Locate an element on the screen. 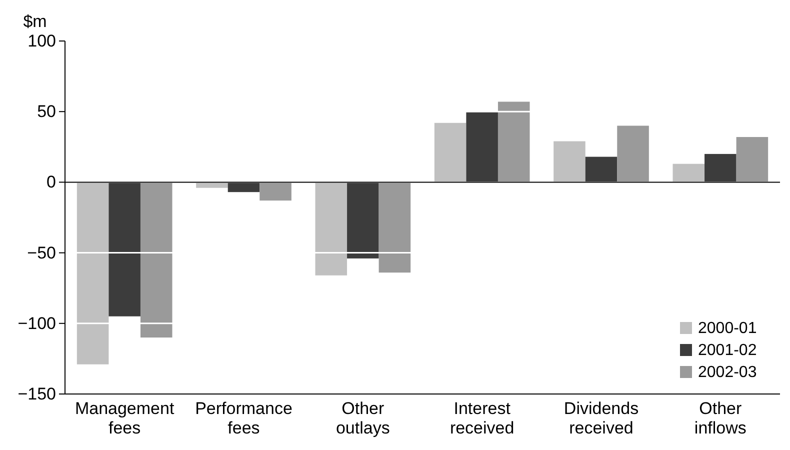 Image resolution: width=790 pixels, height=450 pixels. x-tick-label: Dividends received is located at coordinates (601, 418).